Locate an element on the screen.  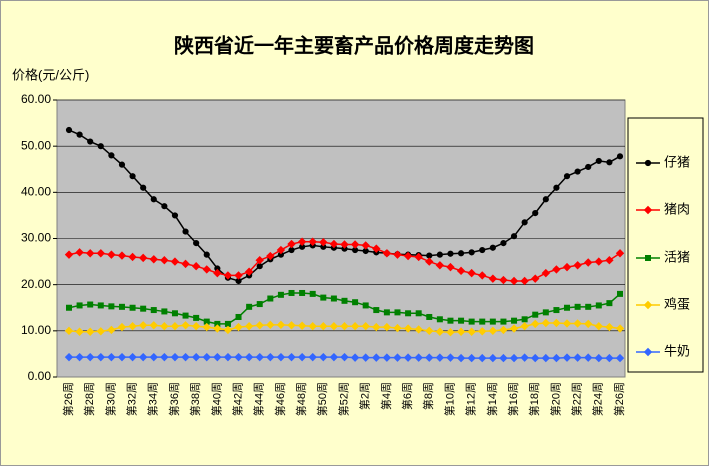
x-tick-label: 第42周 is located at coordinates (237, 399).